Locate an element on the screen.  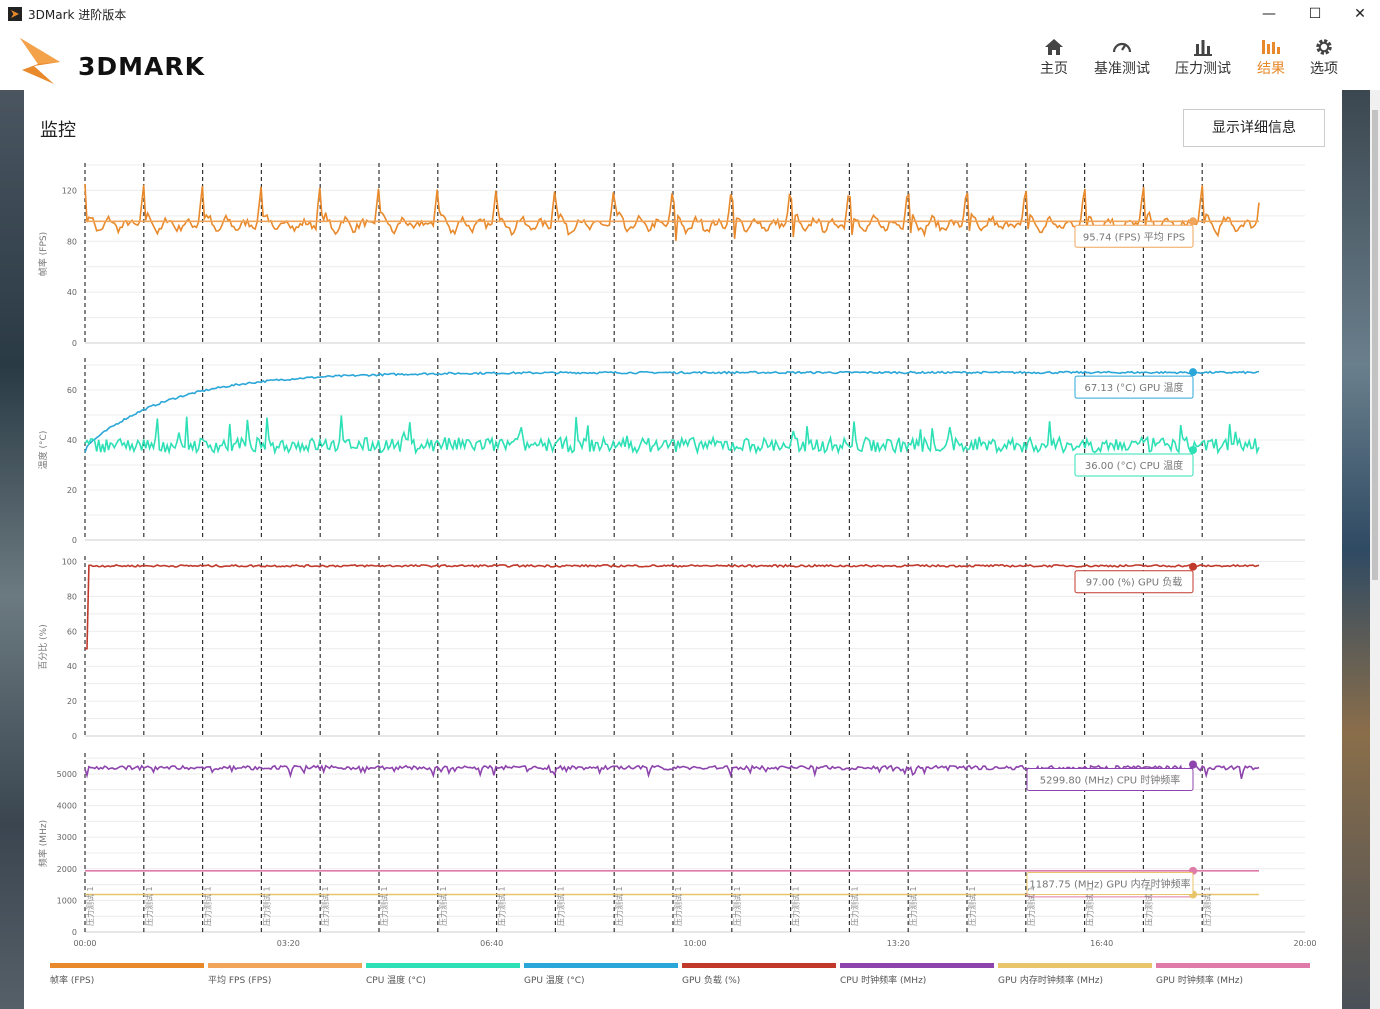
legend-label: 帧率 (FPS) is located at coordinates (72, 981).